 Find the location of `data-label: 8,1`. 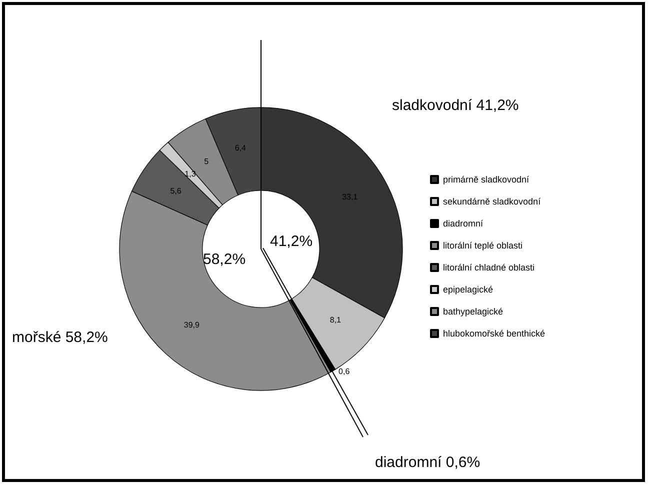

data-label: 8,1 is located at coordinates (336, 320).